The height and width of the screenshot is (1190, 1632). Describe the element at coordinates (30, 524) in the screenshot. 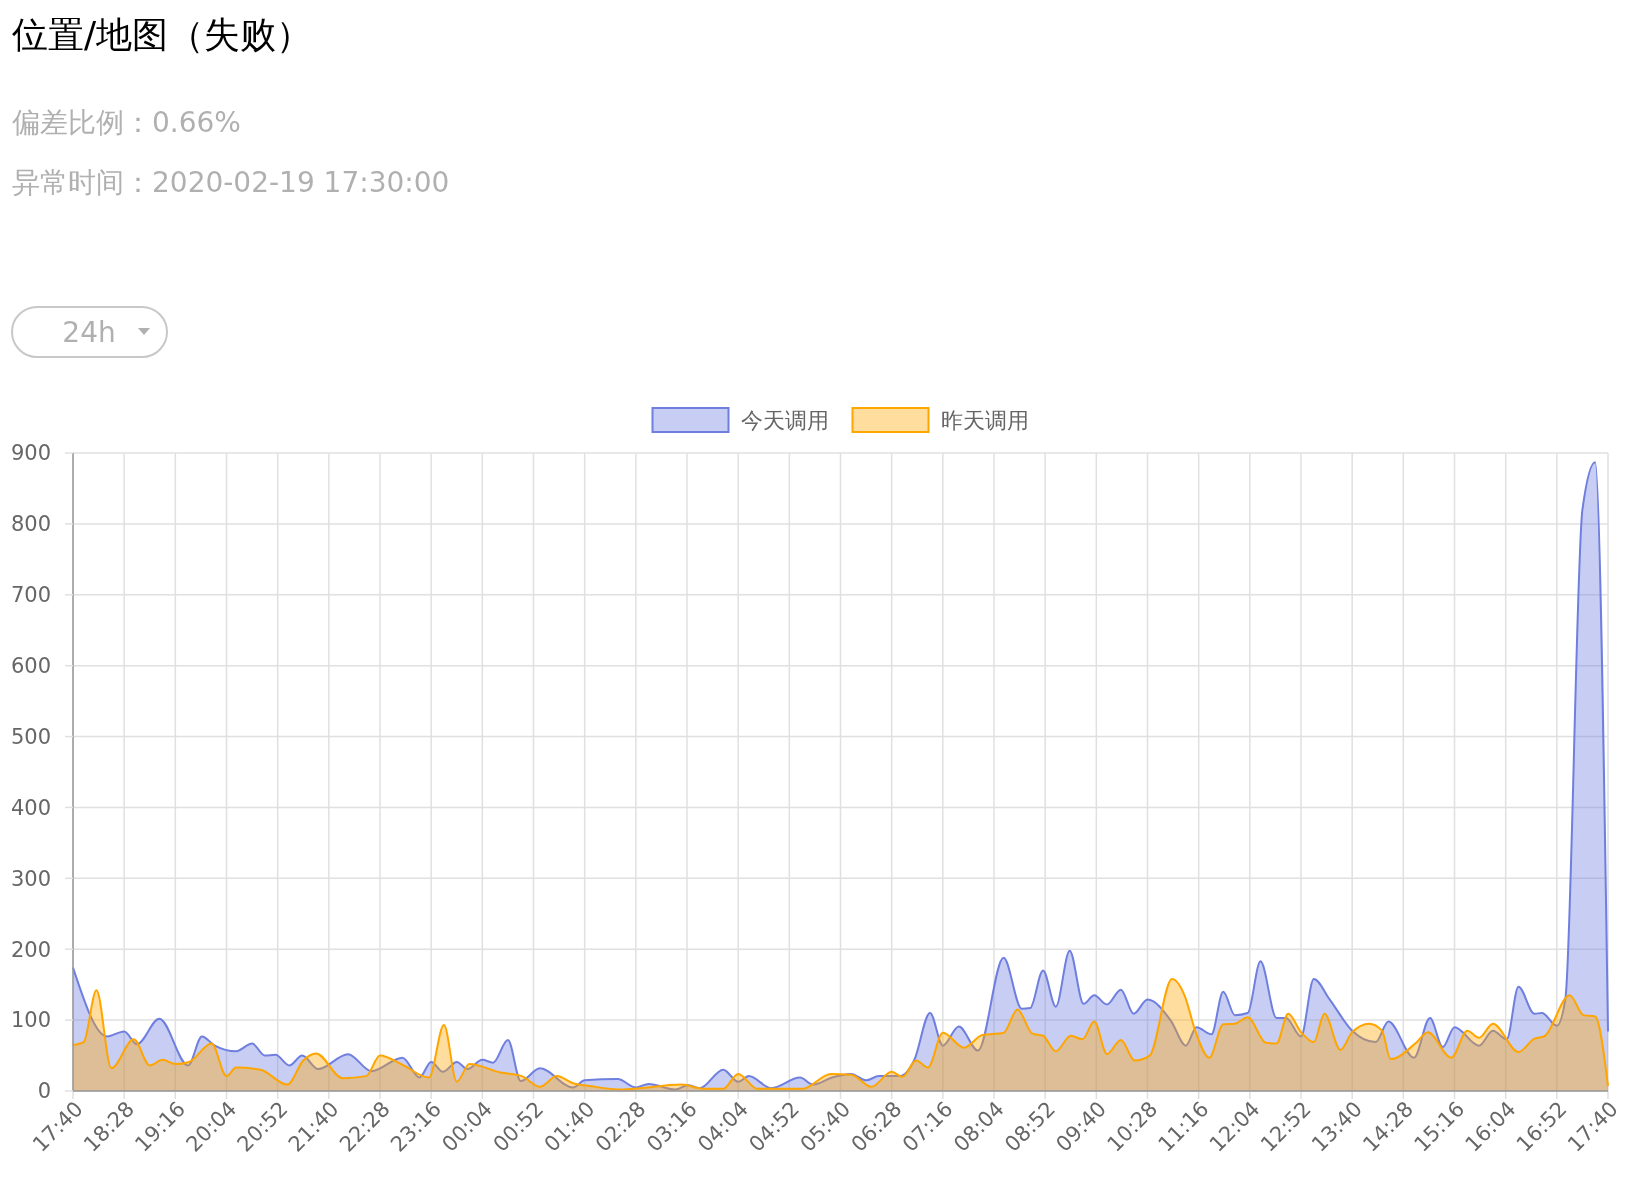

I see `y-tick-label: 800` at that location.